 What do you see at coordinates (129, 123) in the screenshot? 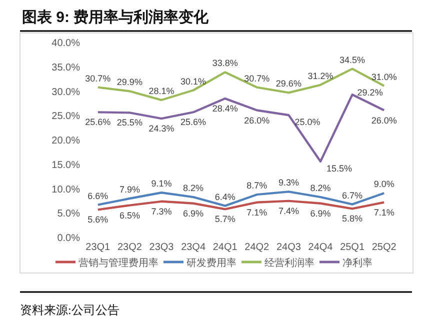
I see `data-label: 25.5%` at bounding box center [129, 123].